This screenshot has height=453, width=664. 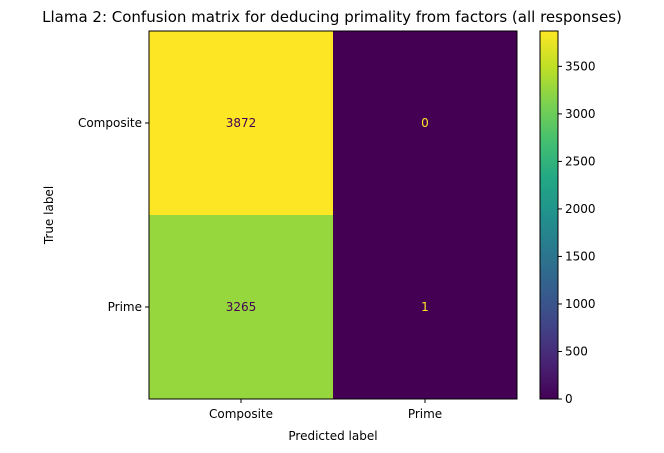 I want to click on colorbar-tick-label: 500, so click(x=576, y=351).